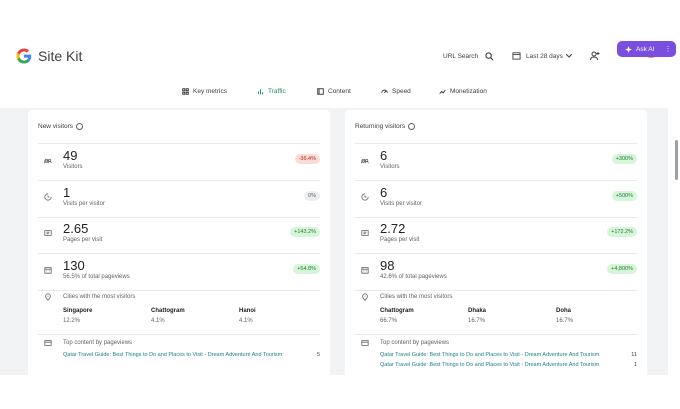 The height and width of the screenshot is (409, 680). What do you see at coordinates (676, 160) in the screenshot?
I see `scrollbar` at bounding box center [676, 160].